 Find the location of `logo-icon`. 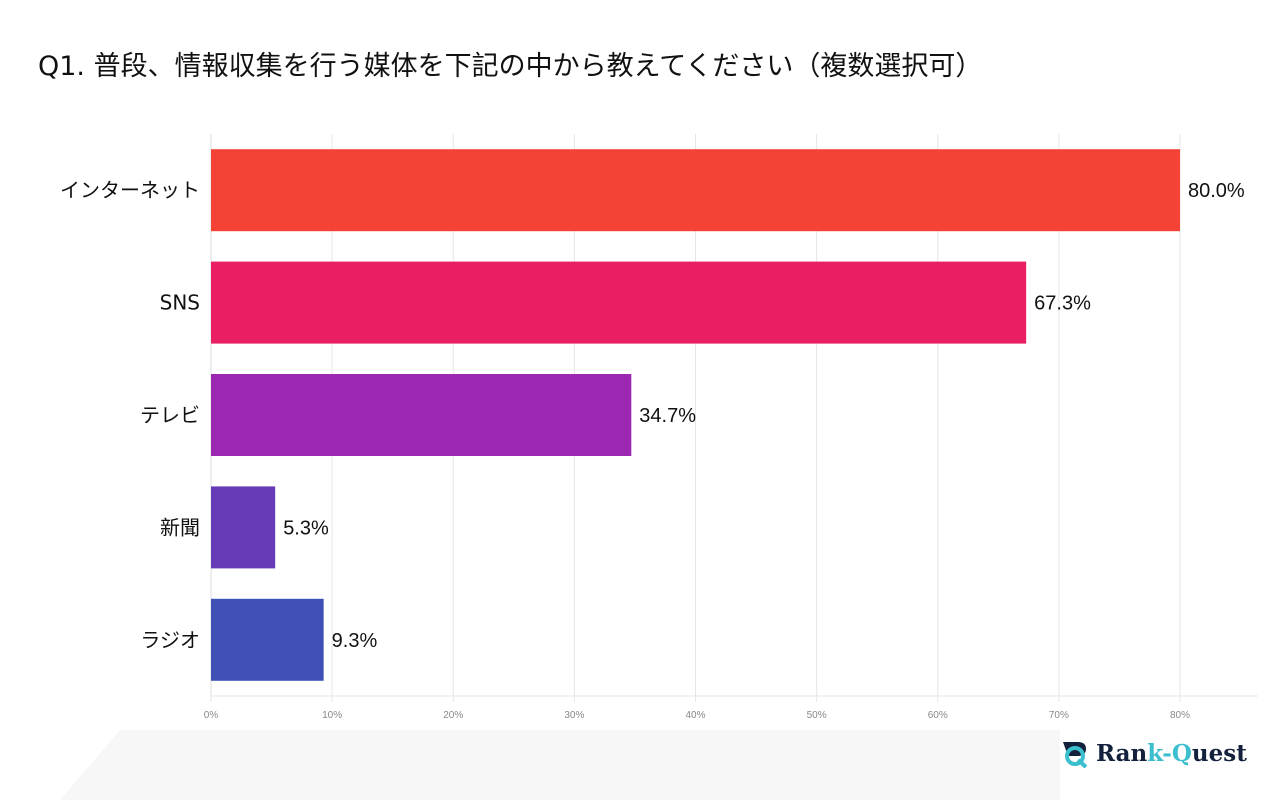

logo-icon is located at coordinates (1075, 755).